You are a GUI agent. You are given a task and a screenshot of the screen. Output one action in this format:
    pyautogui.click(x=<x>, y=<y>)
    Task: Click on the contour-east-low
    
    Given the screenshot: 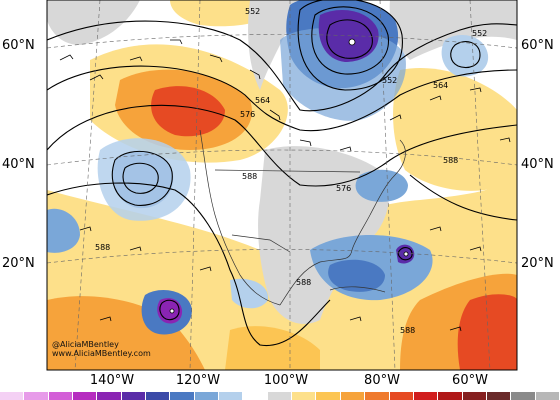 What is the action you would take?
    pyautogui.click(x=465, y=55)
    